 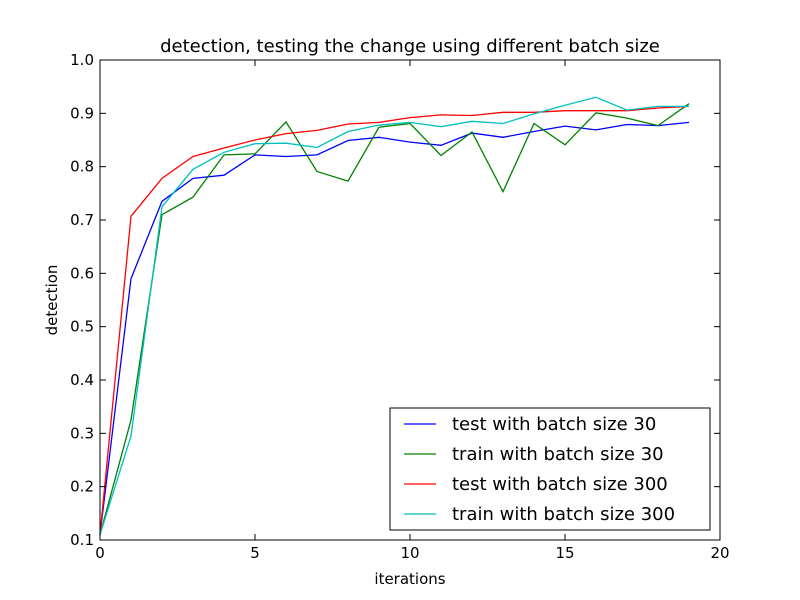 I want to click on y-tick-label: 0.7, so click(x=82, y=220).